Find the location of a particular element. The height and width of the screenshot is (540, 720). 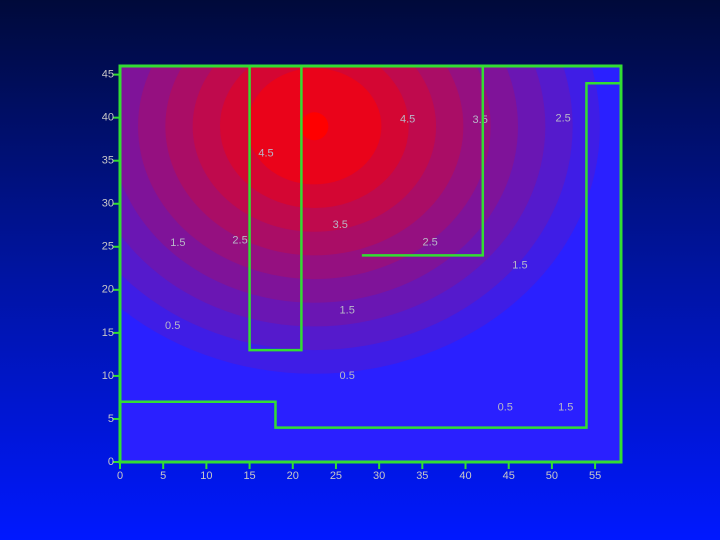

x-tick-label: 35 is located at coordinates (422, 476).